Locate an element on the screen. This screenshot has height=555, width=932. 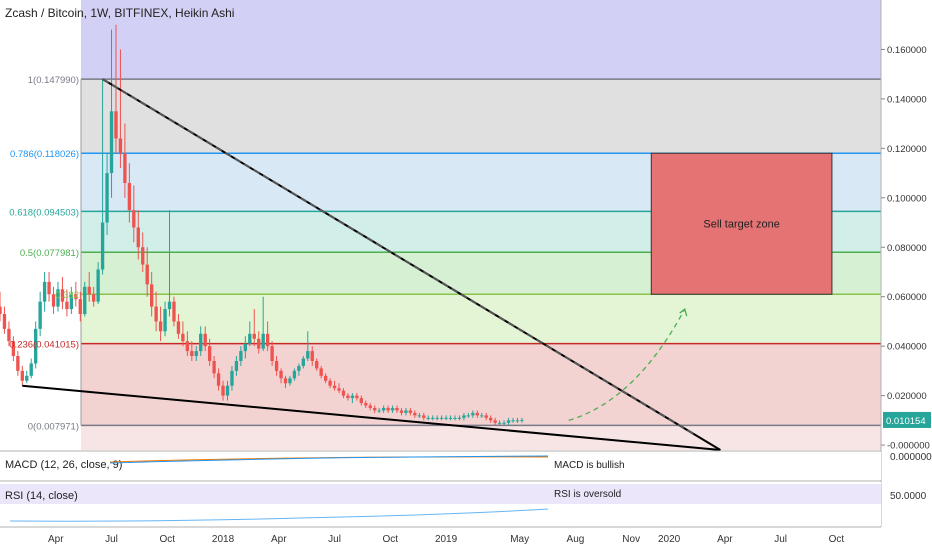
last-price-badge is located at coordinates (907, 419).